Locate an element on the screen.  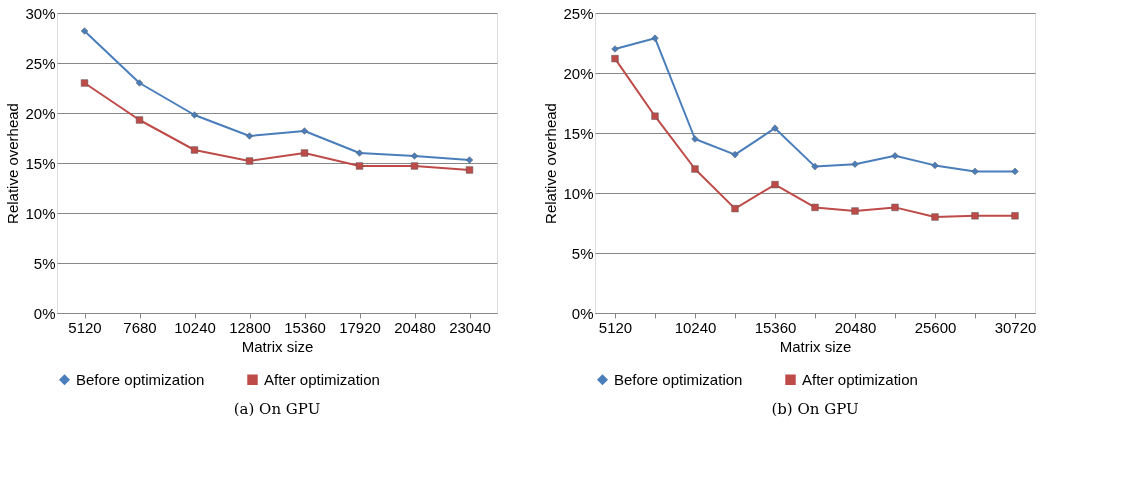
x-tick-label: 25600 is located at coordinates (935, 327).